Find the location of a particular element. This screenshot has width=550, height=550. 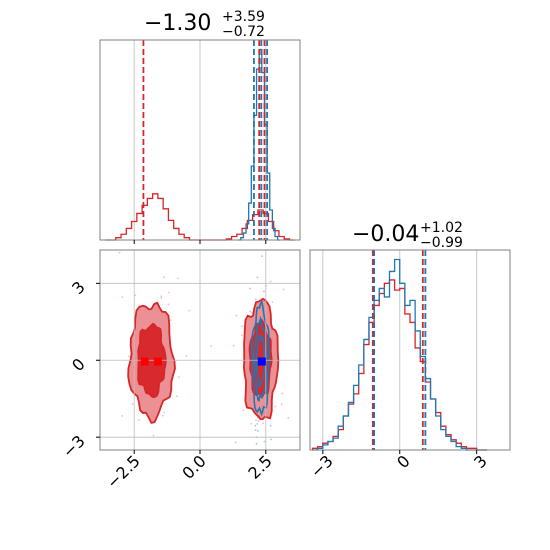

hist-y-series is located at coordinates (399, 354).